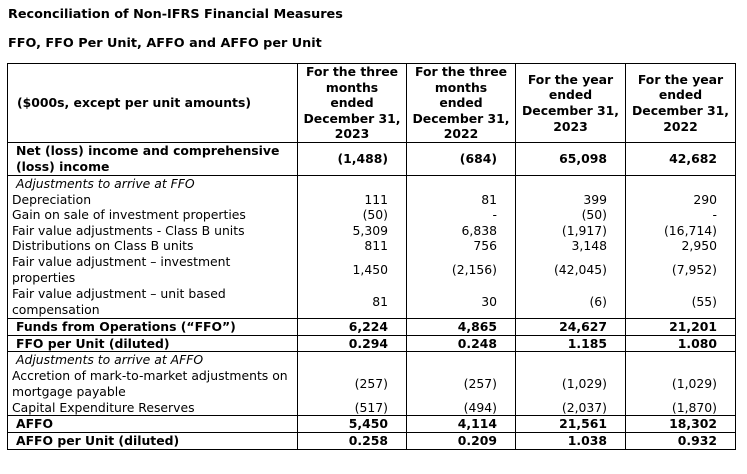 The width and height of the screenshot is (747, 474). Describe the element at coordinates (152, 230) in the screenshot. I see `row-label: Fair value adjustments - Class B units` at that location.